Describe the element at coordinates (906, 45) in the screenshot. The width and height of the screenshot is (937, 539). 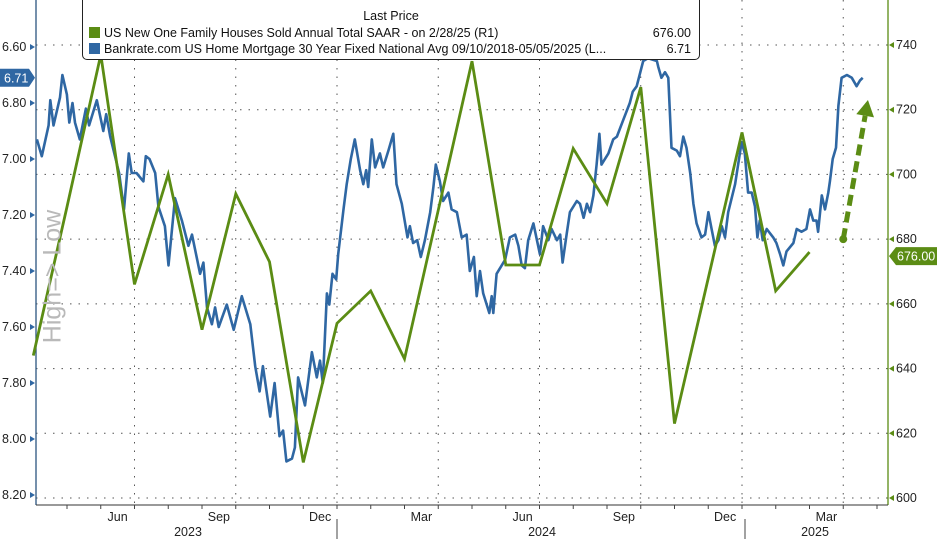
I see `right-tick-label: 740` at that location.